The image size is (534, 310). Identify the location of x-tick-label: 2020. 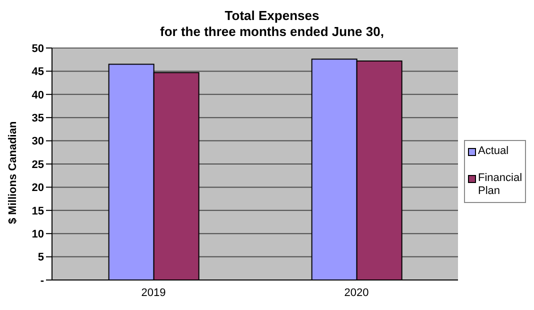
(356, 292).